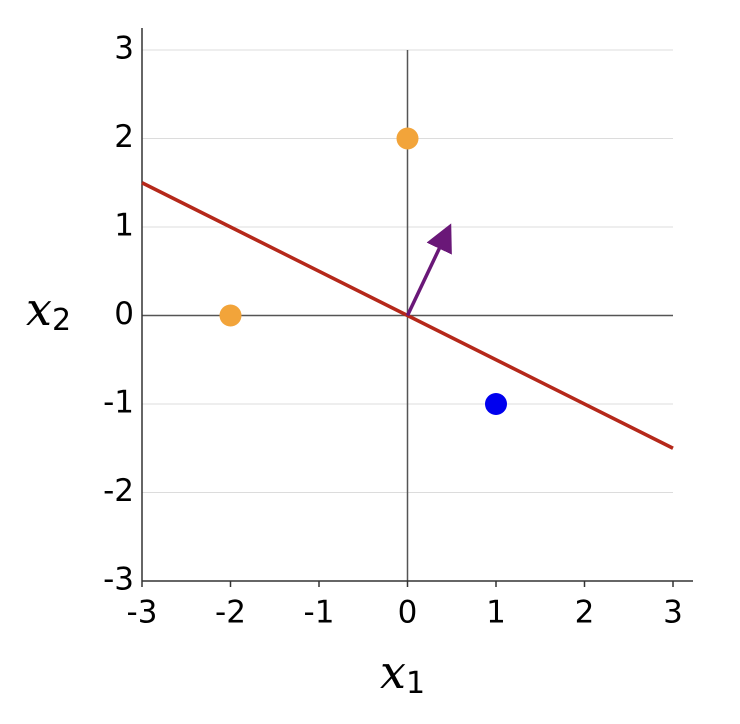 Image resolution: width=740 pixels, height=724 pixels. I want to click on y-label-base: x, so click(39, 309).